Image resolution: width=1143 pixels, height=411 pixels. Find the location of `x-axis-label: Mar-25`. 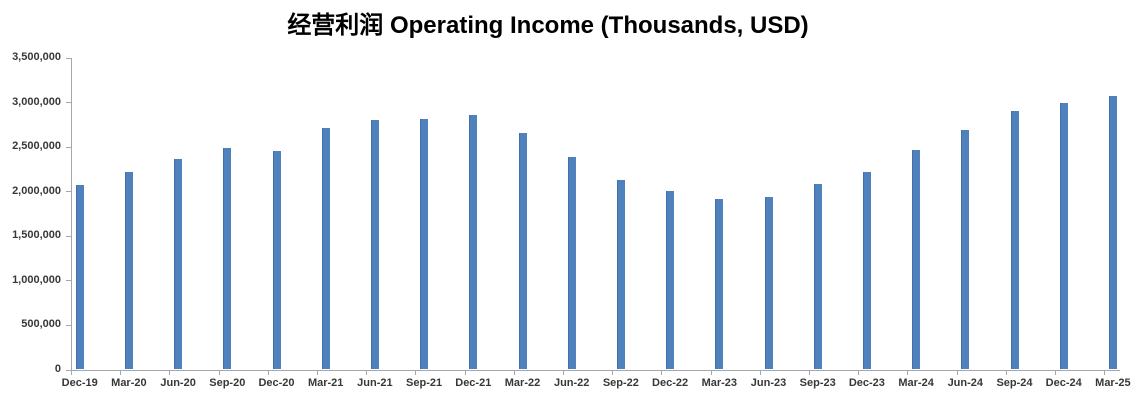

x-axis-label: Mar-25 is located at coordinates (1113, 382).